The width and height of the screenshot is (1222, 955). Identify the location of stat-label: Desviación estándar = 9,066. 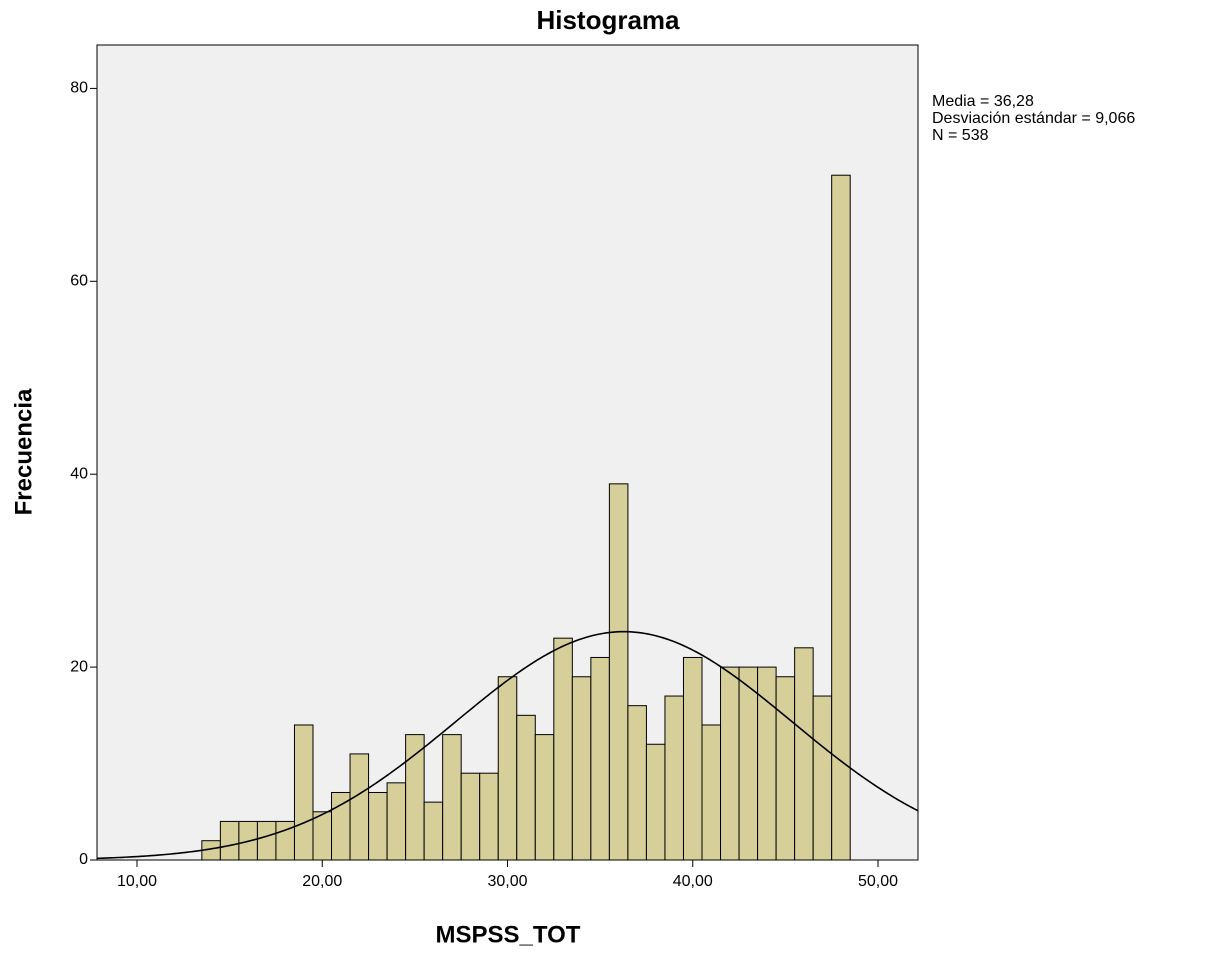
(1033, 118).